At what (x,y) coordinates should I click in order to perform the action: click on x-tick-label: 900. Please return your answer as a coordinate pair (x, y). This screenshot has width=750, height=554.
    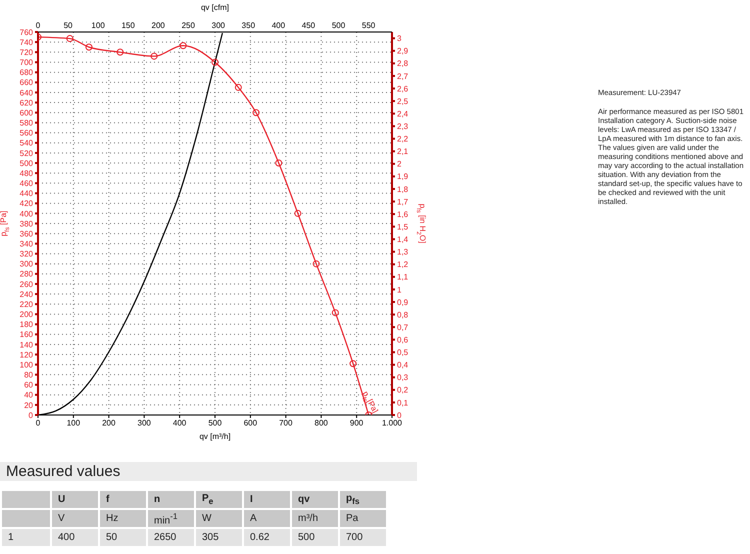
    Looking at the image, I should click on (357, 423).